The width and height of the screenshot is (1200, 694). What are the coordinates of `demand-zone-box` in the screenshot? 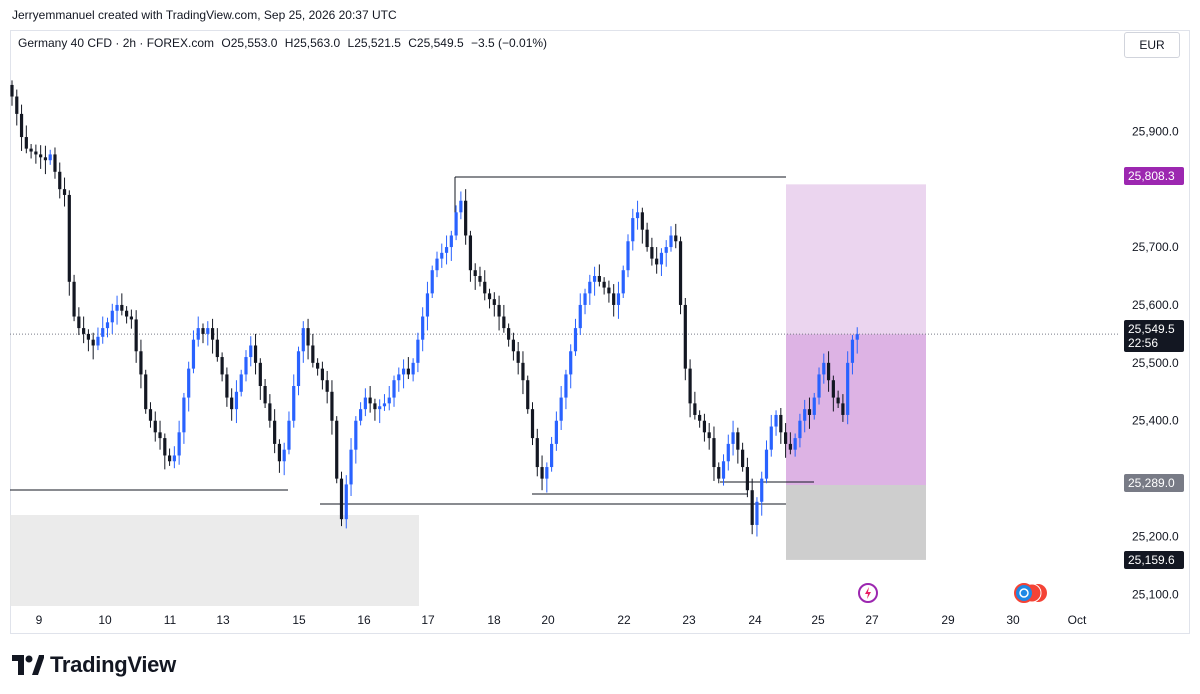 It's located at (214, 560).